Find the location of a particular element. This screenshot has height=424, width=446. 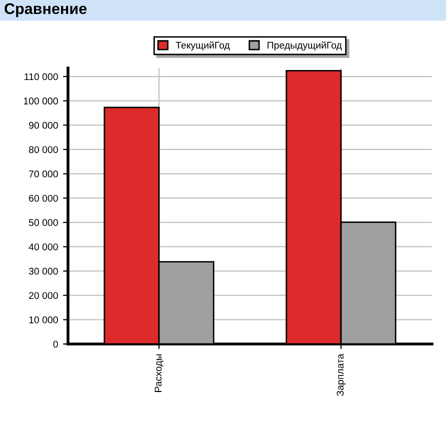

y-tick-label: 90 000 is located at coordinates (43, 125).